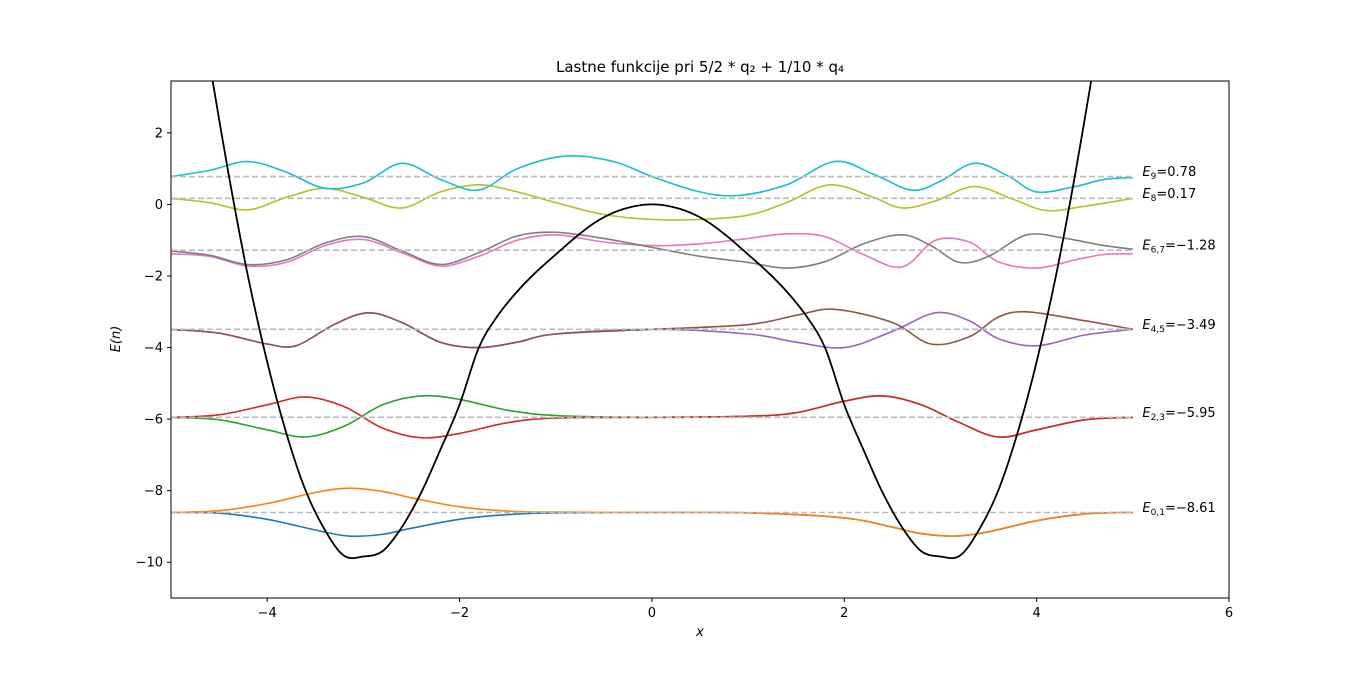 The height and width of the screenshot is (675, 1366). I want to click on y-tick-label: 2, so click(159, 133).